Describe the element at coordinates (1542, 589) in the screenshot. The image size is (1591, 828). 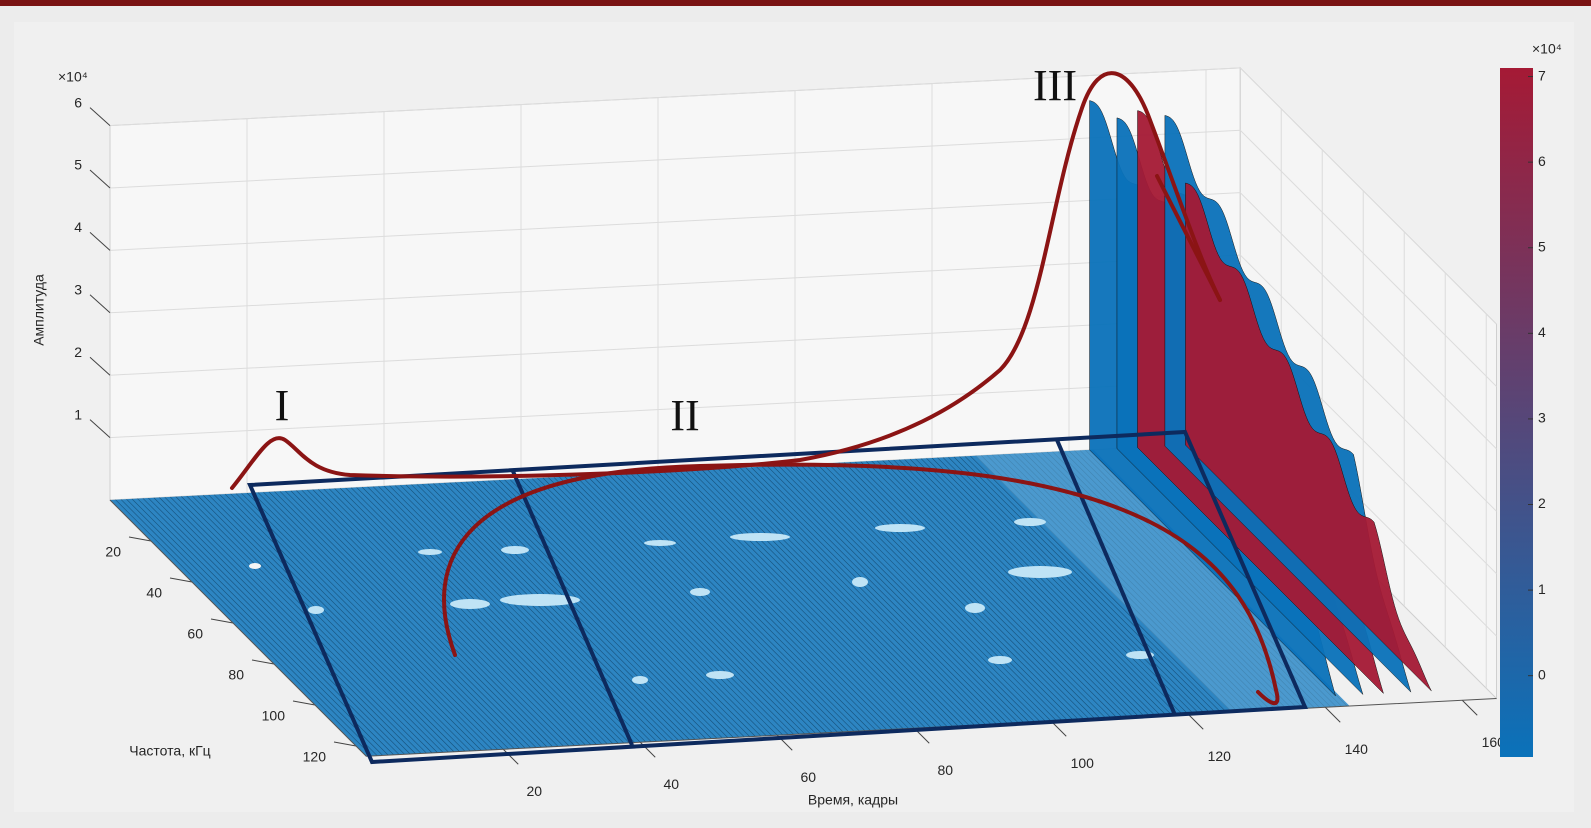
I see `colorbar-tick-label: 1` at that location.